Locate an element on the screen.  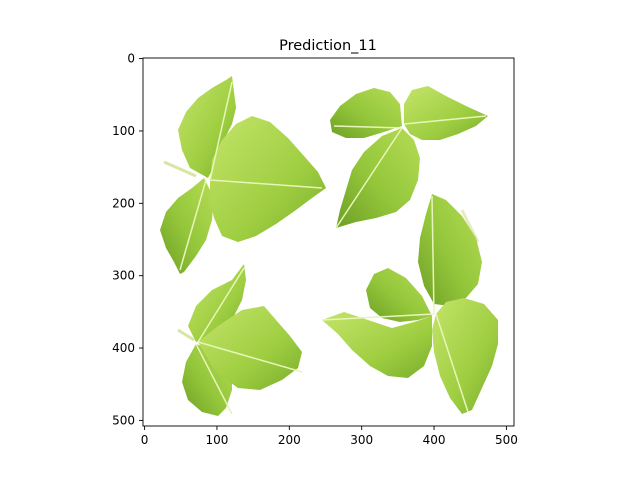
top-right-cluster is located at coordinates (409, 157).